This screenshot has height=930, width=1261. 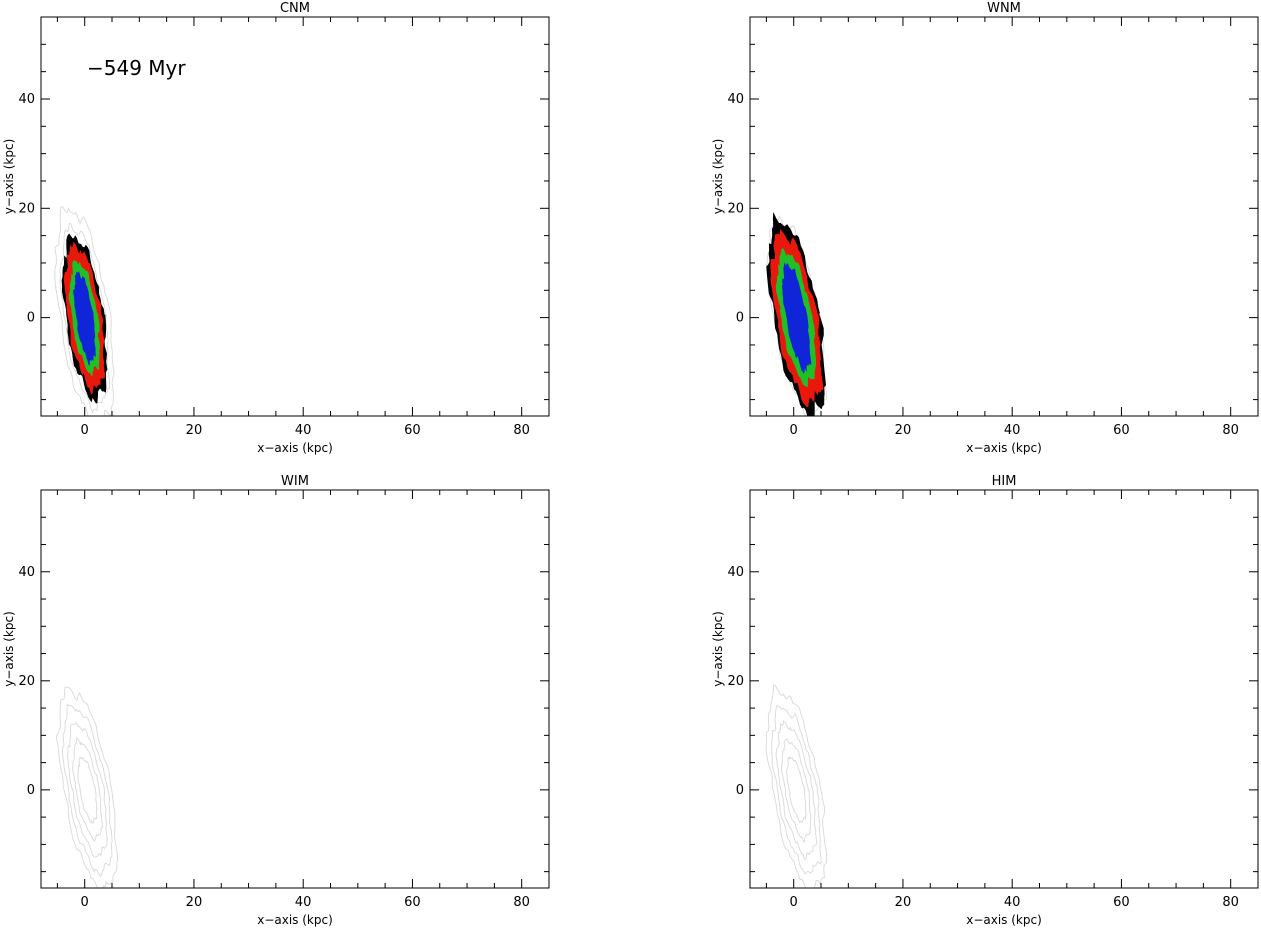 What do you see at coordinates (1004, 8) in the screenshot?
I see `panel-title: WNM` at bounding box center [1004, 8].